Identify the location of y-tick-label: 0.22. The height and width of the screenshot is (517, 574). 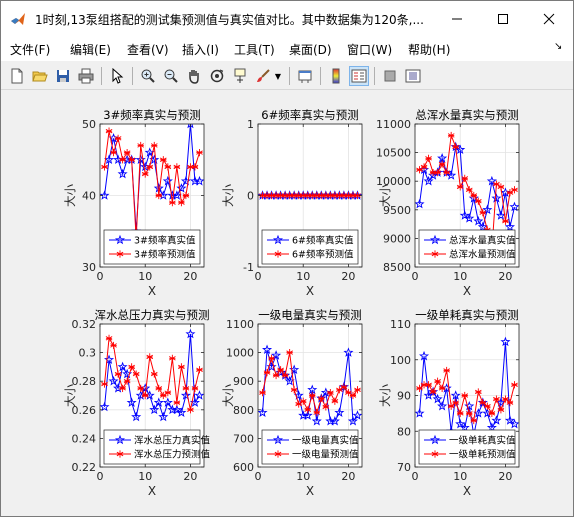
(84, 467).